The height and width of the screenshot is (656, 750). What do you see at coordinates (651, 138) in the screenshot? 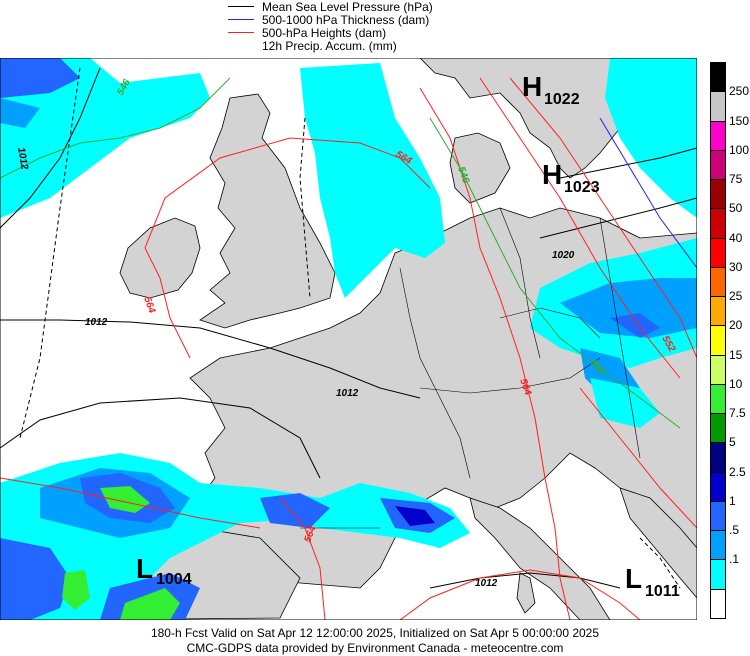
I see `precip-northeast` at bounding box center [651, 138].